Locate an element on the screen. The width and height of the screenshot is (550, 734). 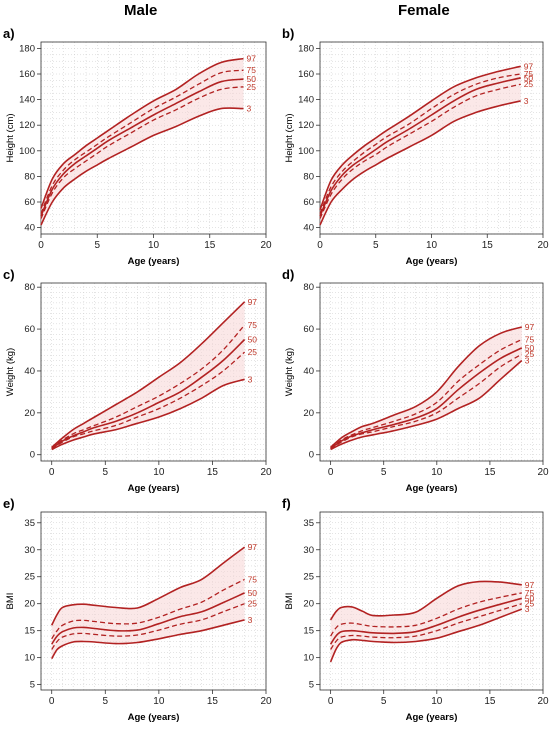
x-tick-label-e: 20 is located at coordinates (266, 701).